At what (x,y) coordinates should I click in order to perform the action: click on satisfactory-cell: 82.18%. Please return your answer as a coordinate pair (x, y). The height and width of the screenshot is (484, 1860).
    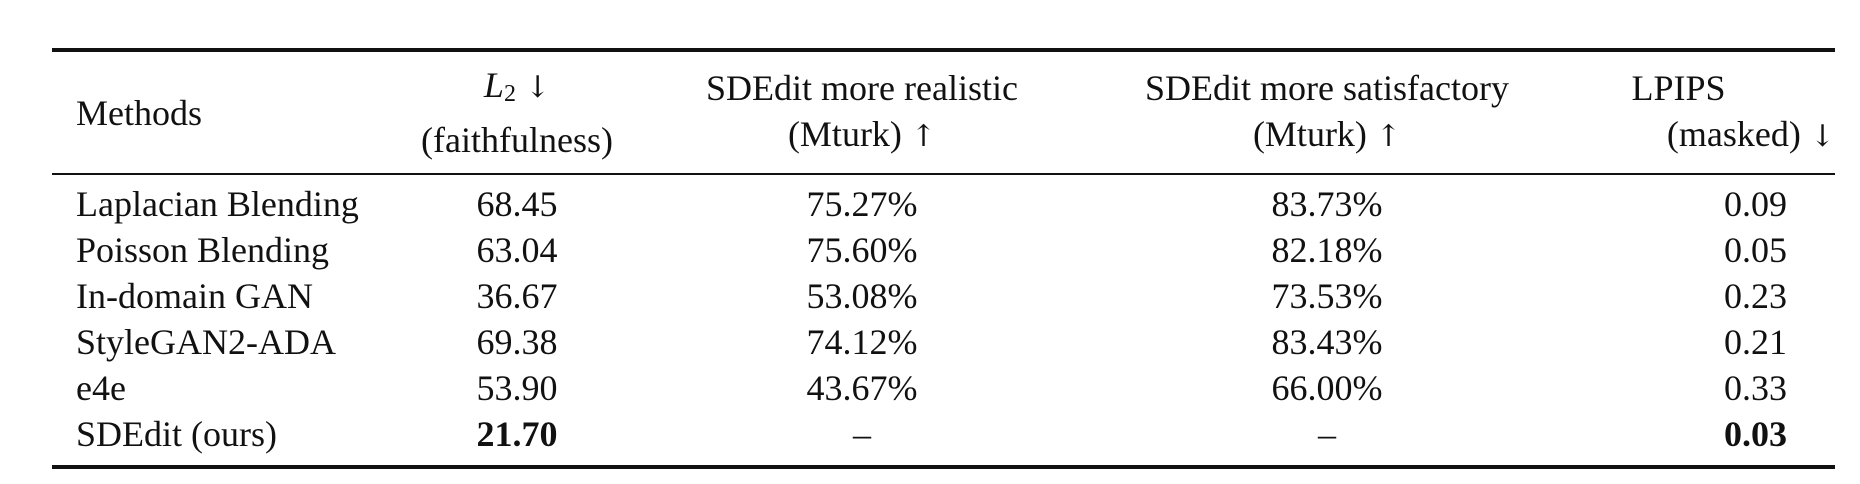
    Looking at the image, I should click on (1327, 250).